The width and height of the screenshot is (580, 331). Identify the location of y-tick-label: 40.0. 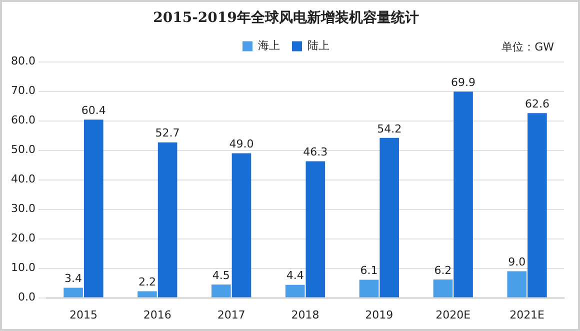
(23, 179).